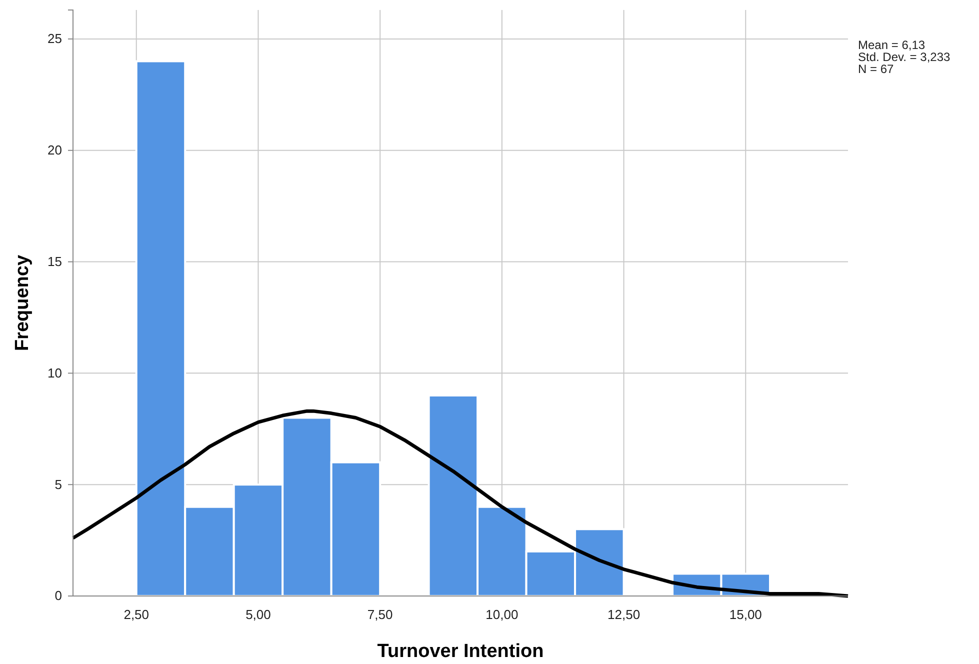 The height and width of the screenshot is (664, 979). What do you see at coordinates (55, 150) in the screenshot?
I see `y-tick-label: 20` at bounding box center [55, 150].